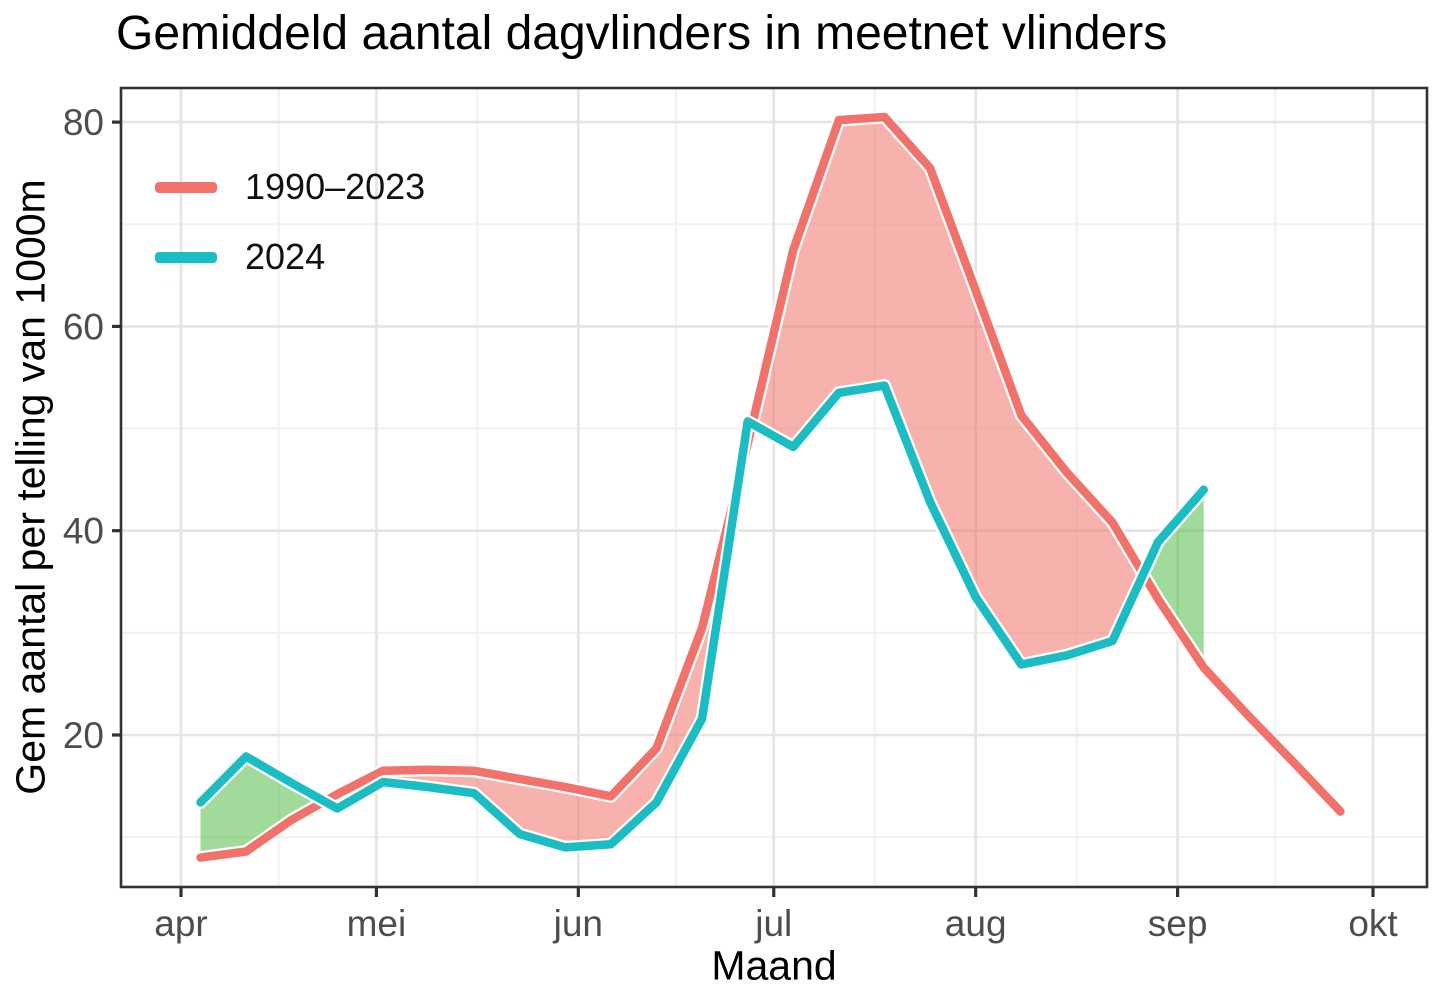 This screenshot has width=1435, height=993. I want to click on x-tick-label-mei: mei, so click(377, 923).